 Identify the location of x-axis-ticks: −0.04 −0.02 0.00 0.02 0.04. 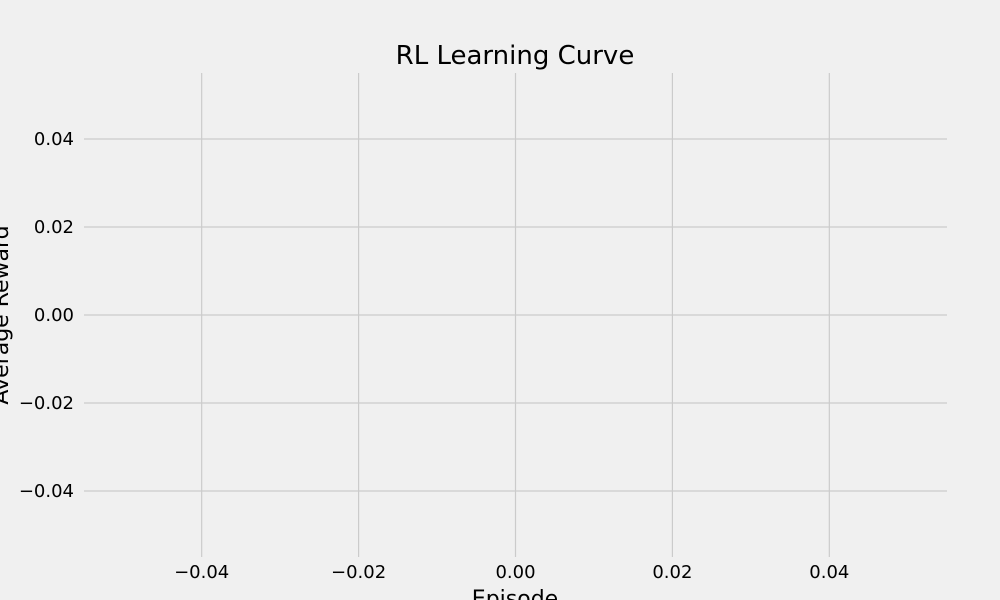
(511, 572).